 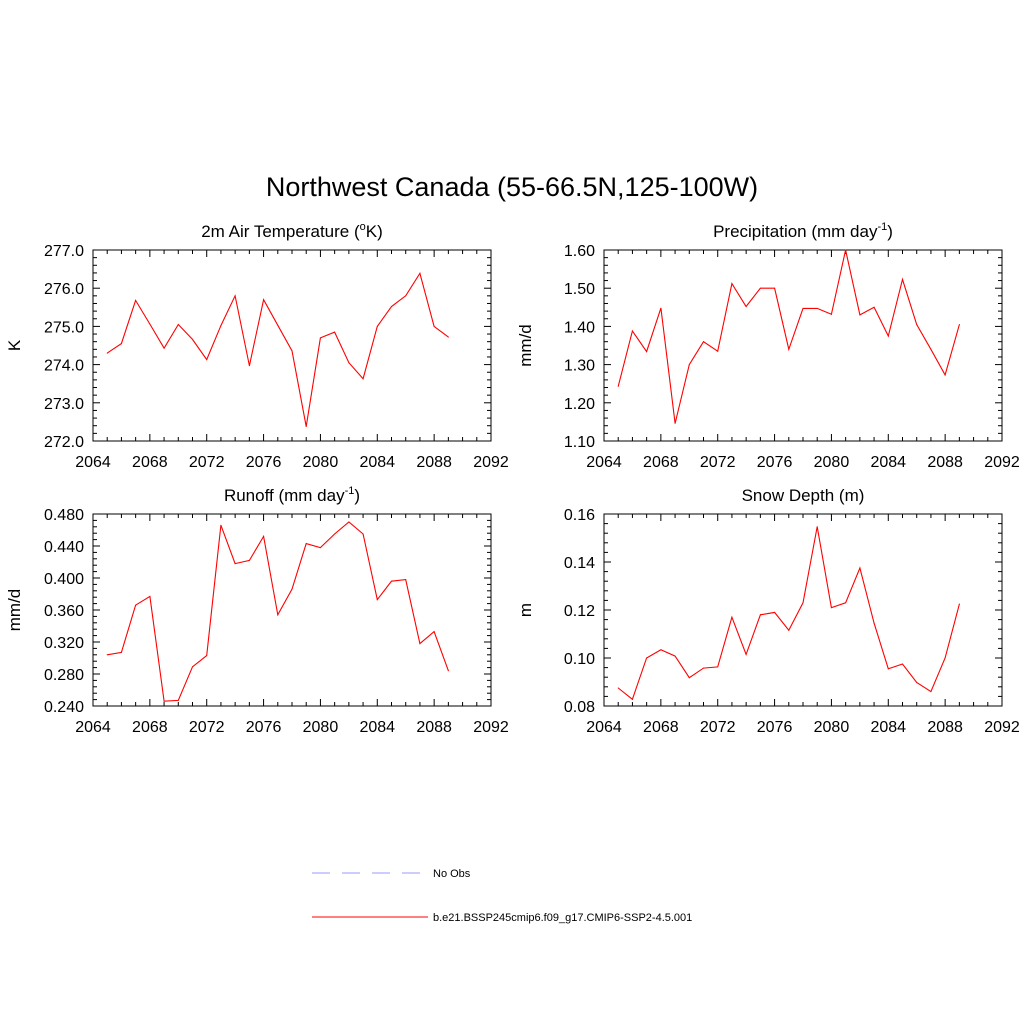 I want to click on y-axis-label: K, so click(x=14, y=345).